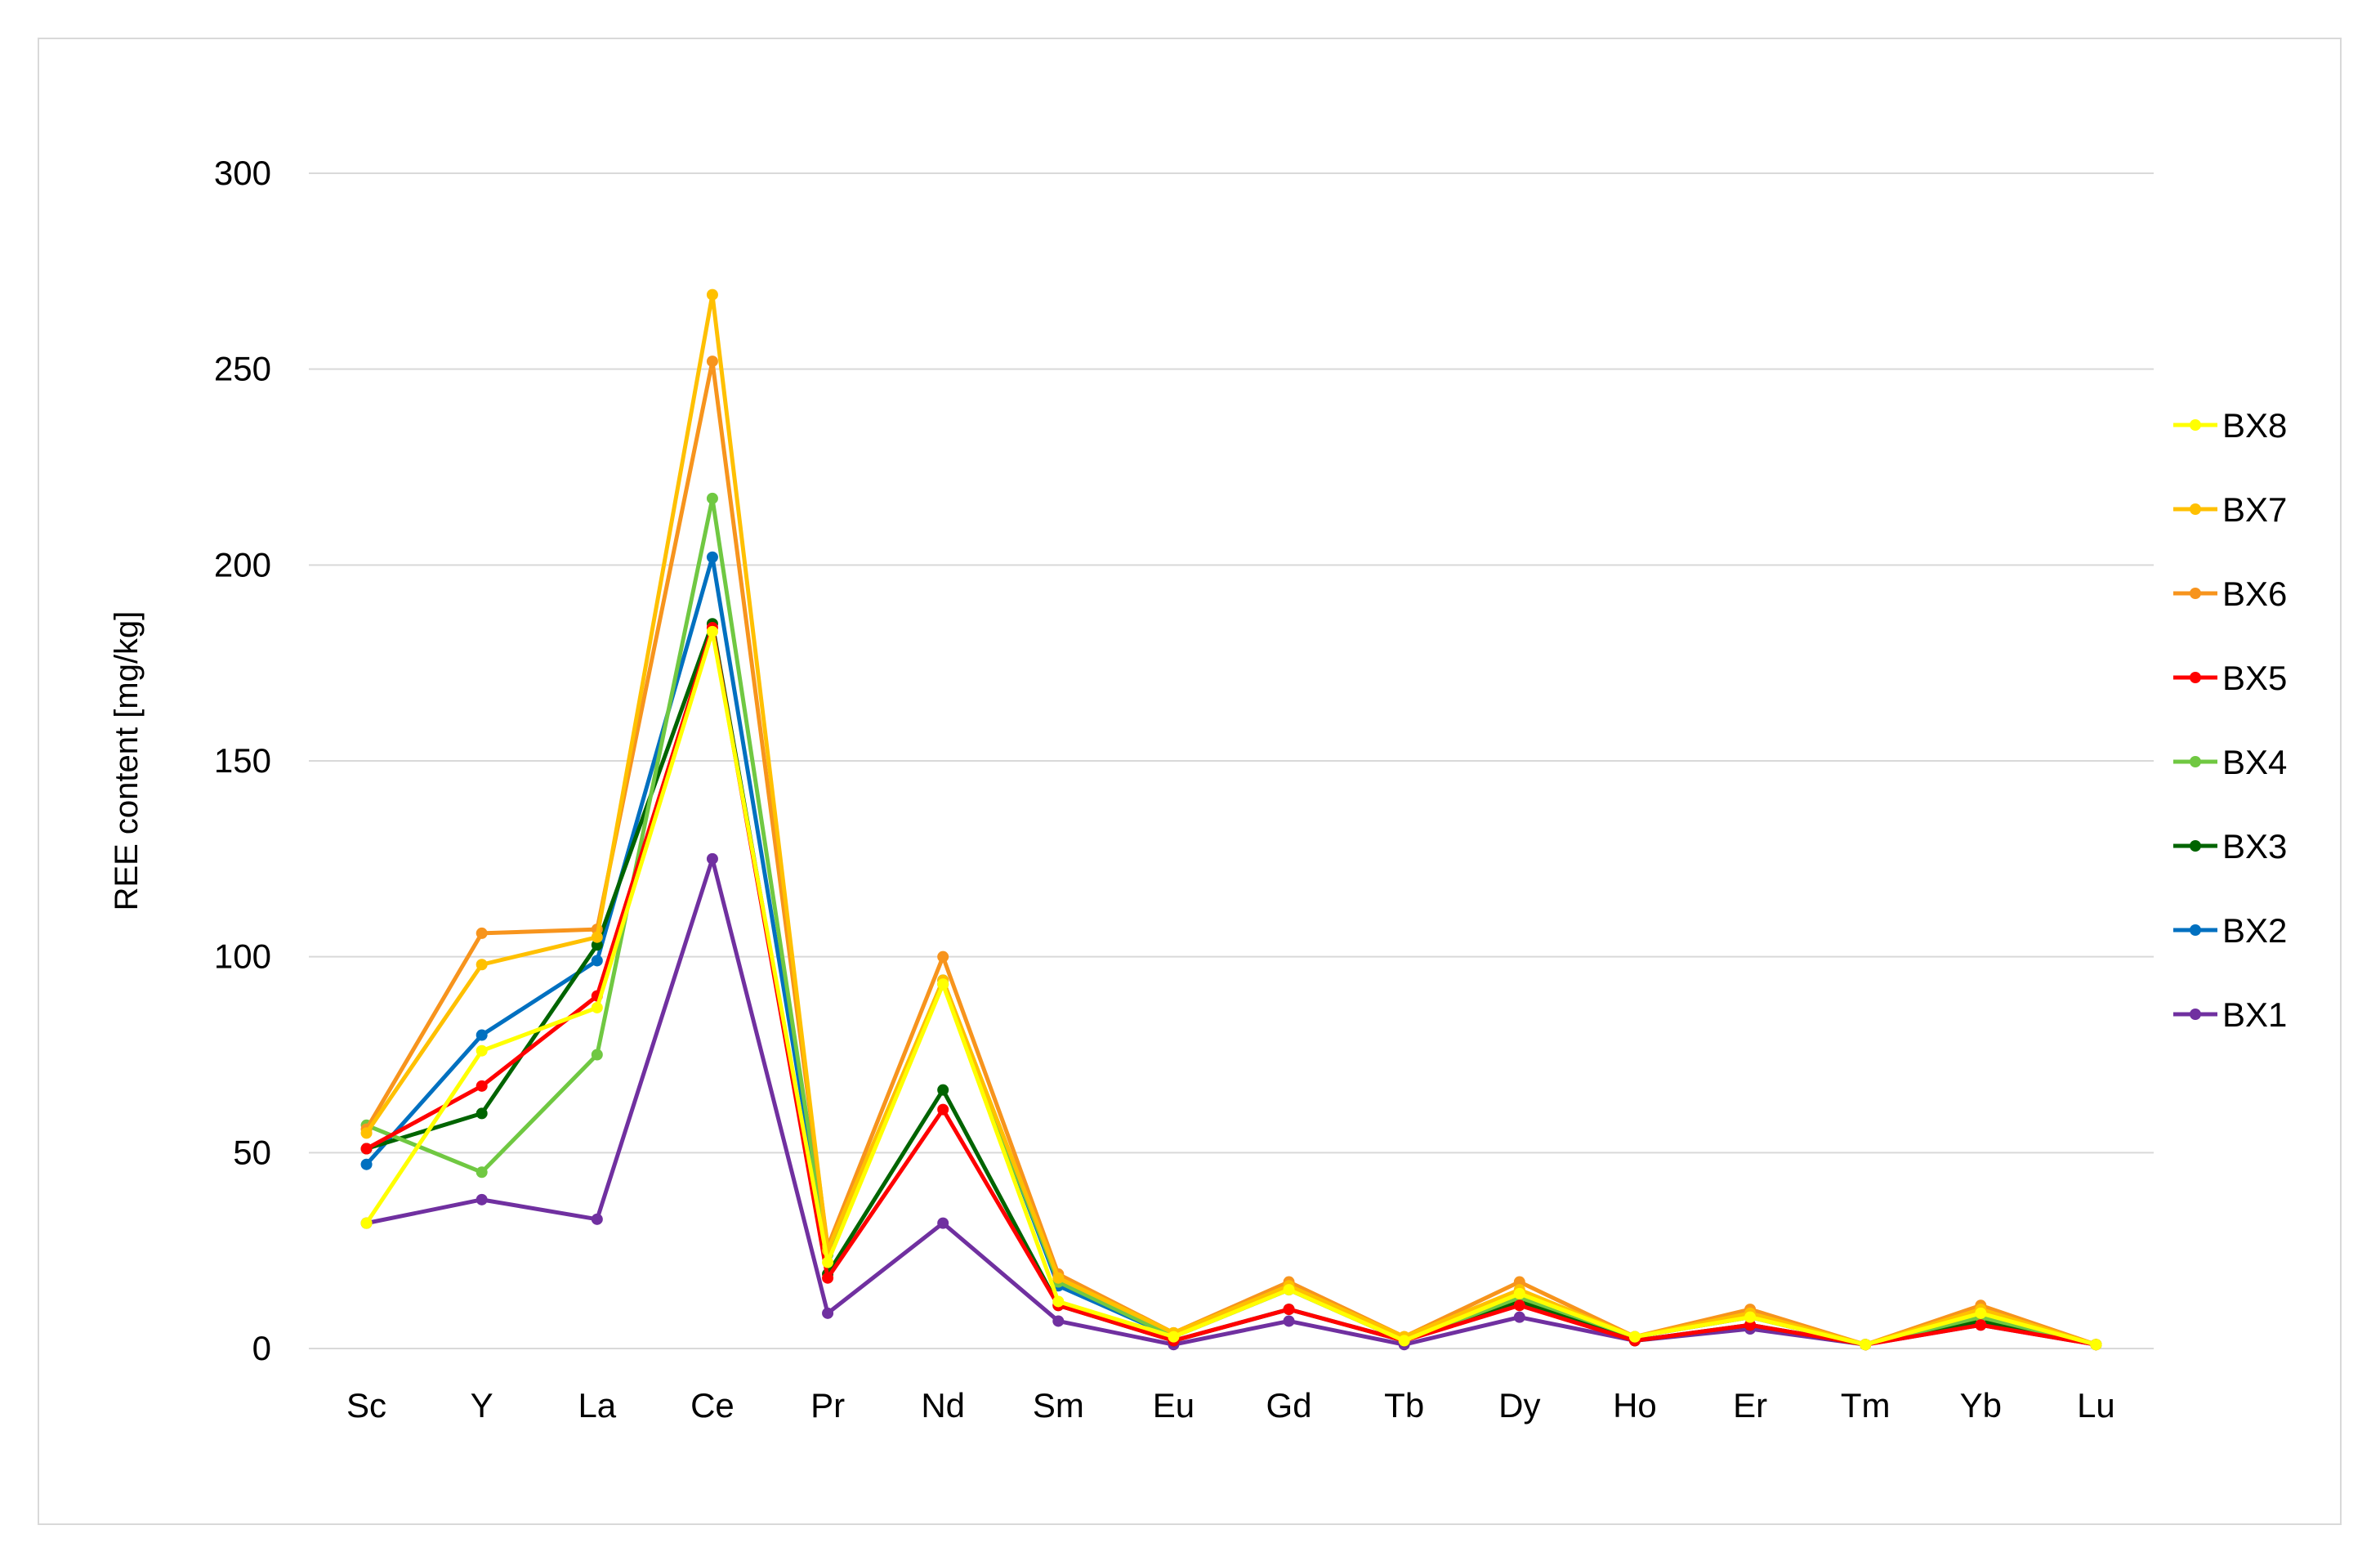  Describe the element at coordinates (1635, 1405) in the screenshot. I see `x-tick-label: Ho` at that location.